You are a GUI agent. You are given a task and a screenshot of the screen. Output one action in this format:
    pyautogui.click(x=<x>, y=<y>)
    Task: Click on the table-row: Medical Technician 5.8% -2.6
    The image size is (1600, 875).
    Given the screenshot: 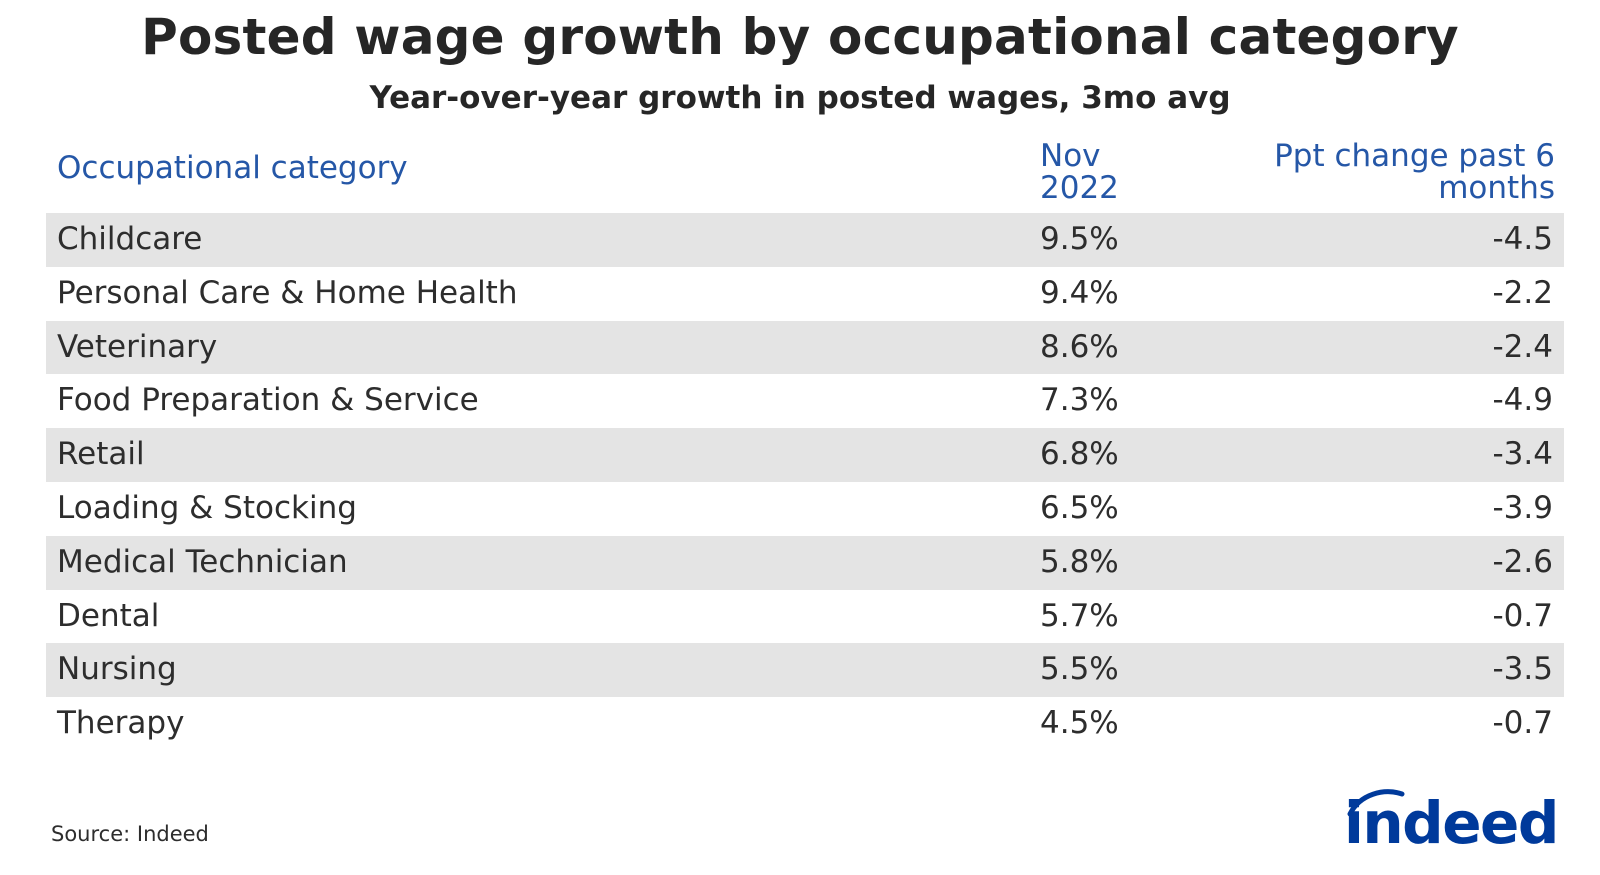 What is the action you would take?
    pyautogui.click(x=805, y=562)
    